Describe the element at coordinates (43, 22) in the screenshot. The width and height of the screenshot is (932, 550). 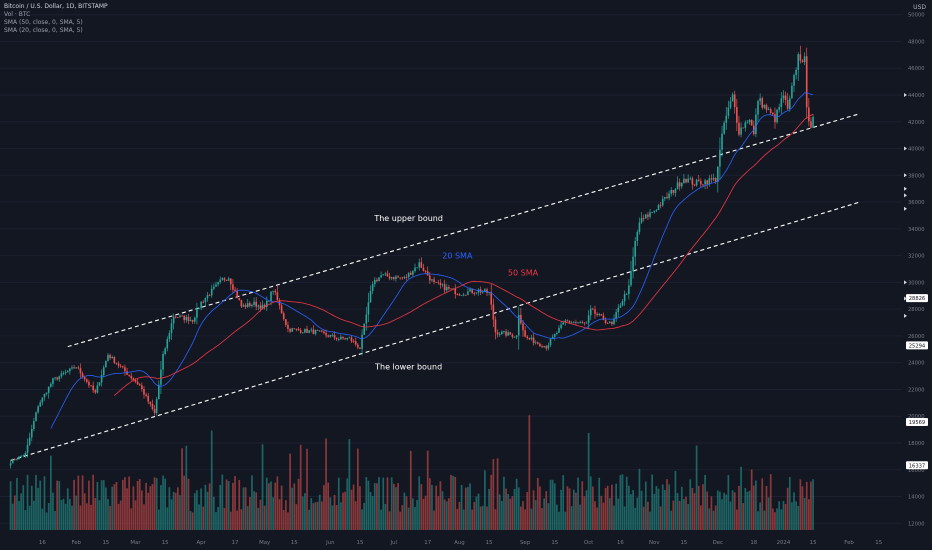
I see `sma50-legend: SMA (50, close, 0, SMA, 5)` at that location.